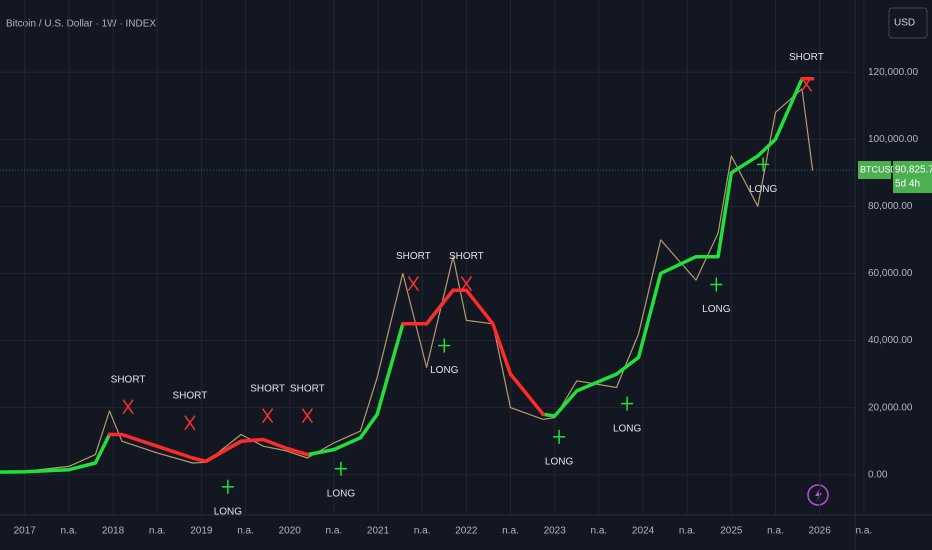 The image size is (932, 550). I want to click on alert-bolt, so click(818, 495).